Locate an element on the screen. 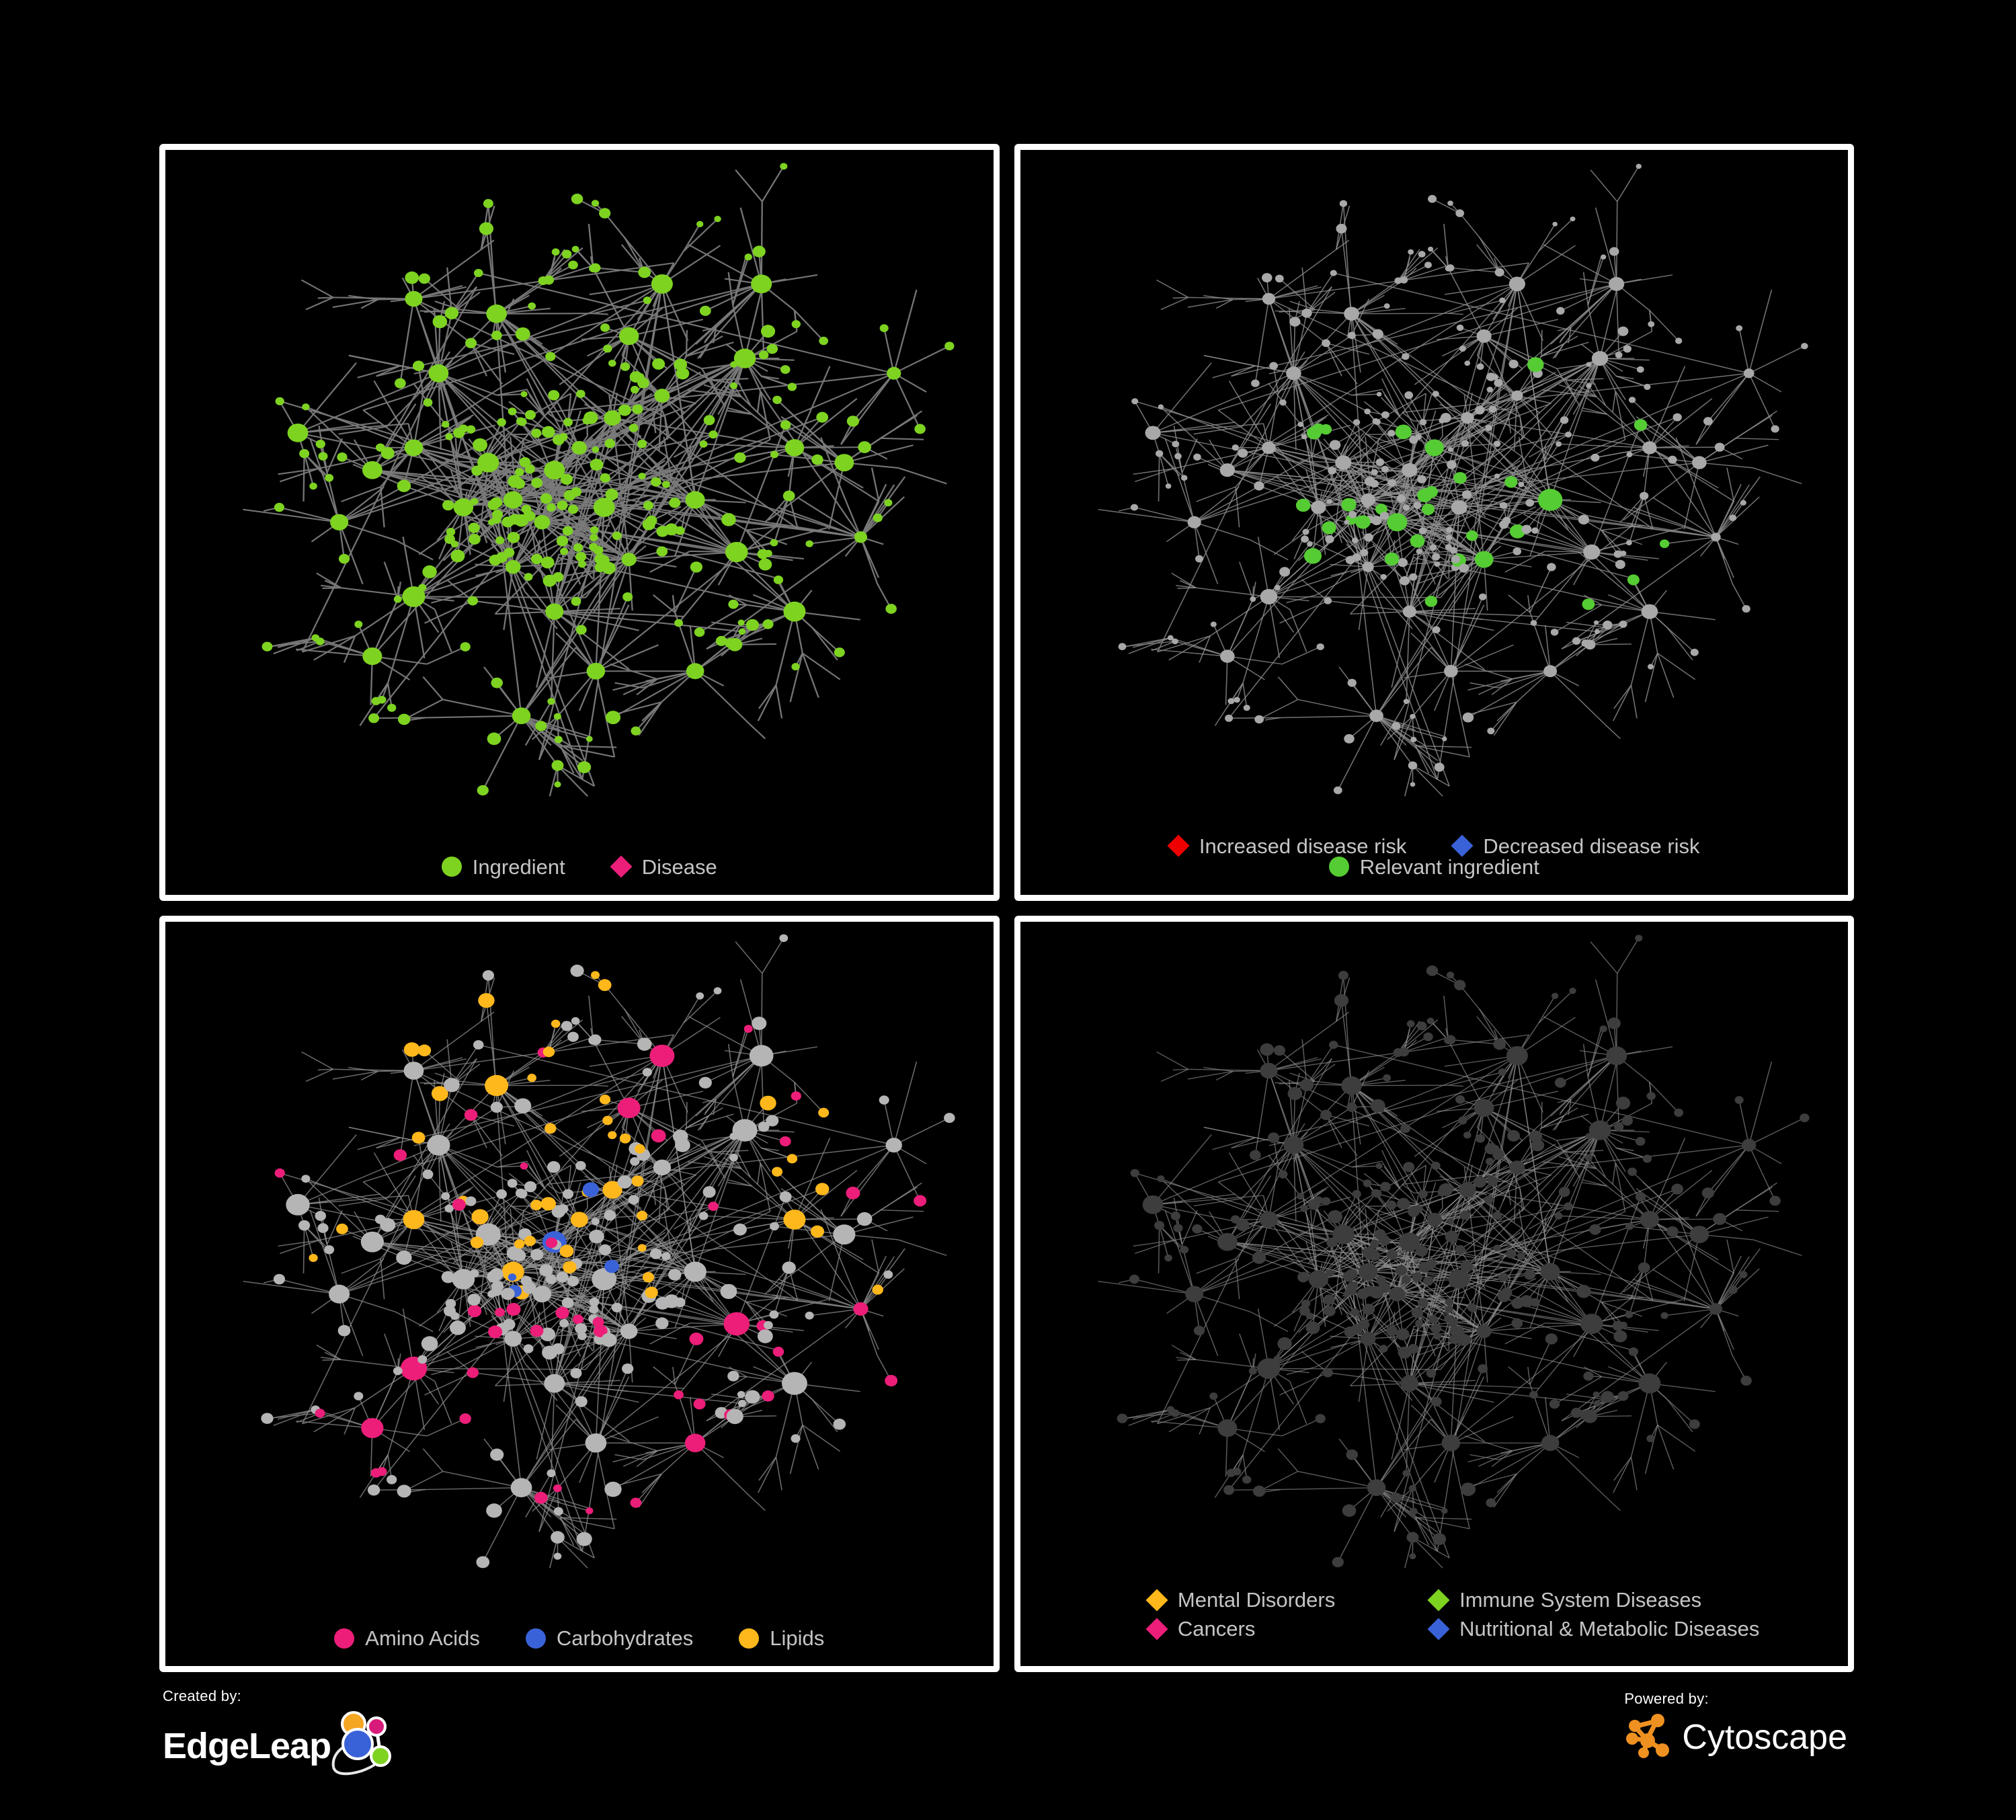  legend-item-disease: Disease is located at coordinates (663, 867).